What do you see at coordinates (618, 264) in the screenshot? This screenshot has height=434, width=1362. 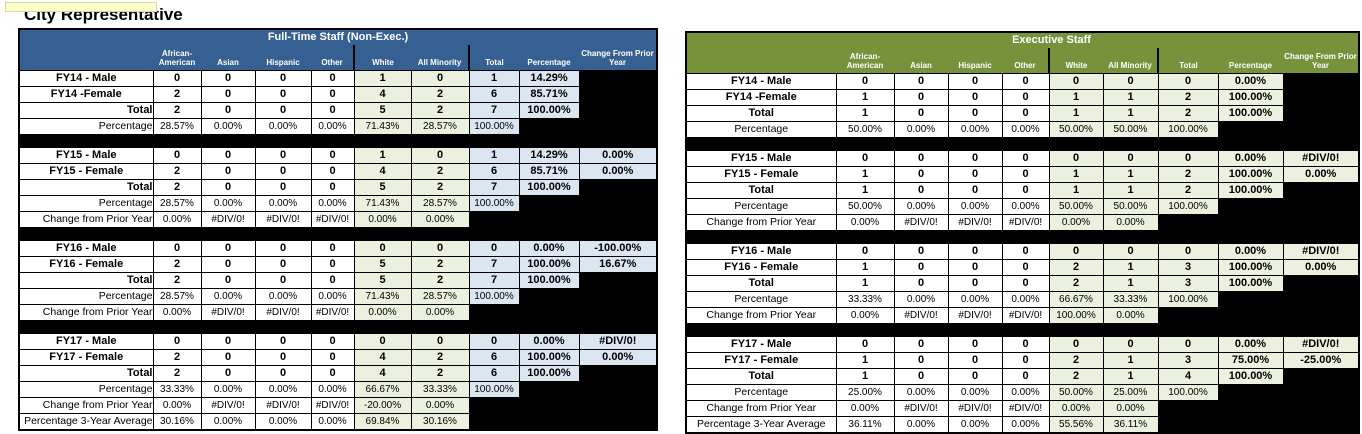 I see `data-cell: 16.67%` at bounding box center [618, 264].